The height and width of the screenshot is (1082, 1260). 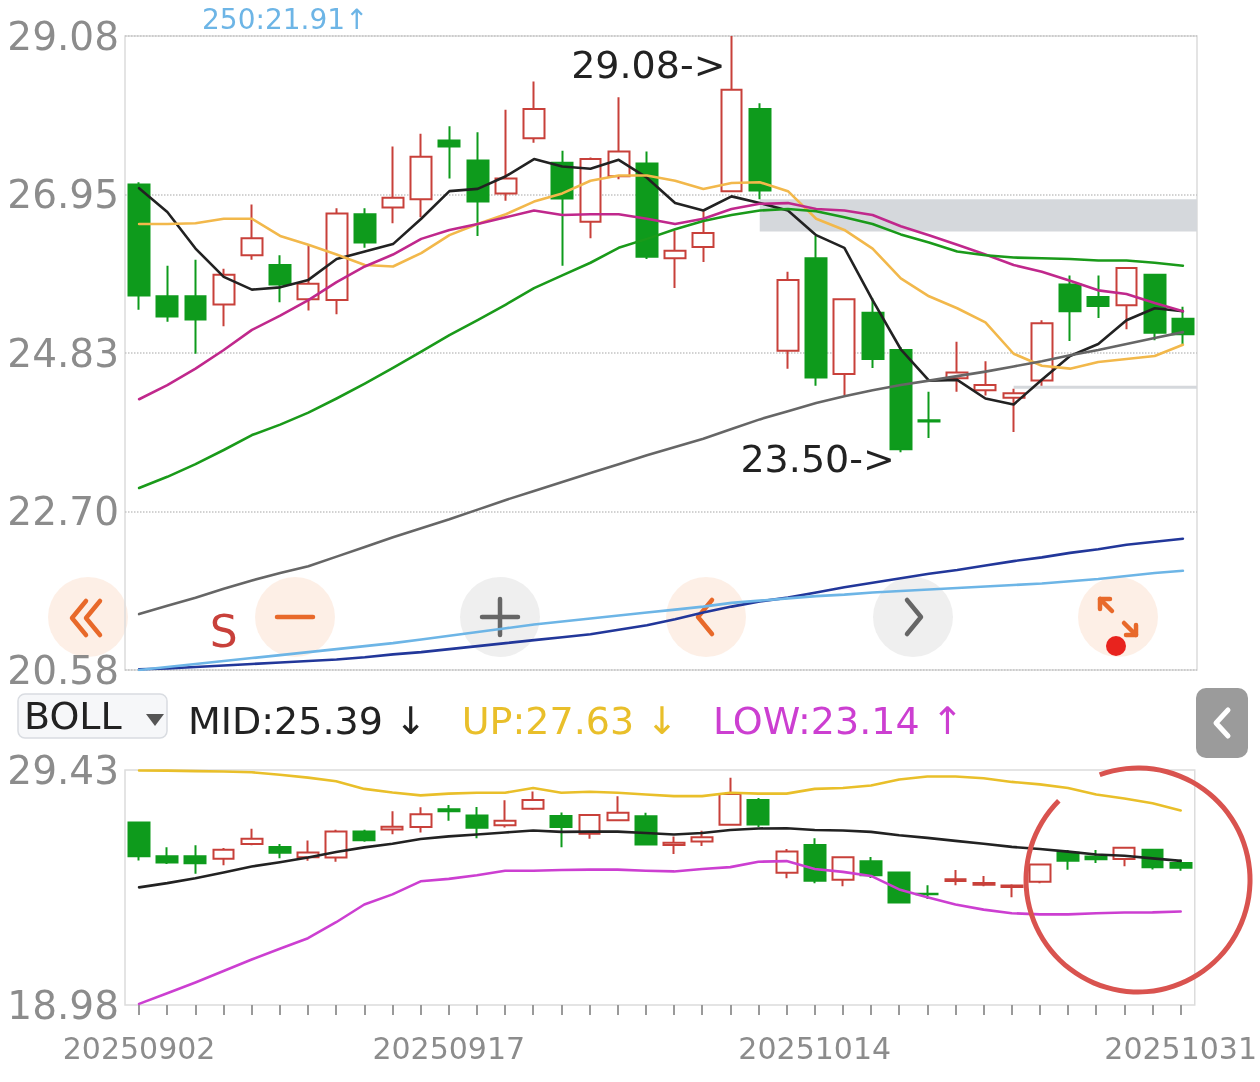 I want to click on y-tick-label: 29.08, so click(x=63, y=36).